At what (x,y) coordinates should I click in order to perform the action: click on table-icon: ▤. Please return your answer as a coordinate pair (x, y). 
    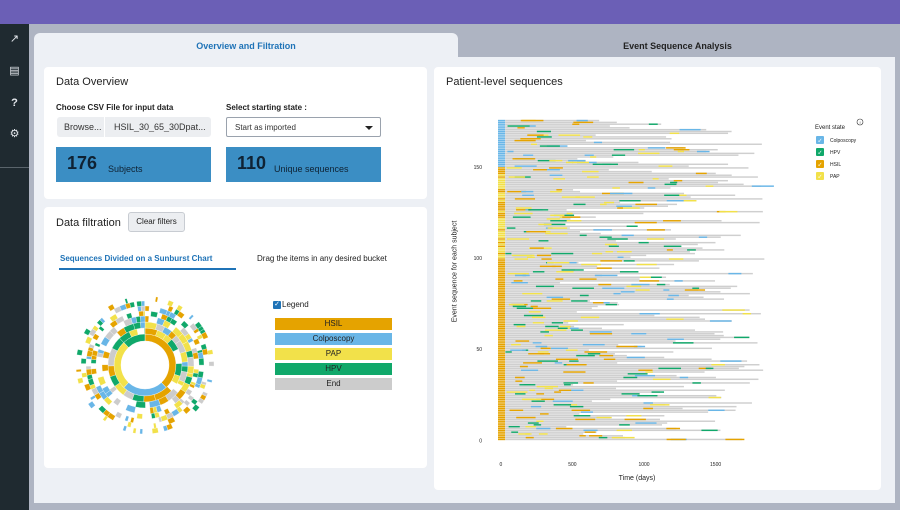
    Looking at the image, I should click on (14, 71).